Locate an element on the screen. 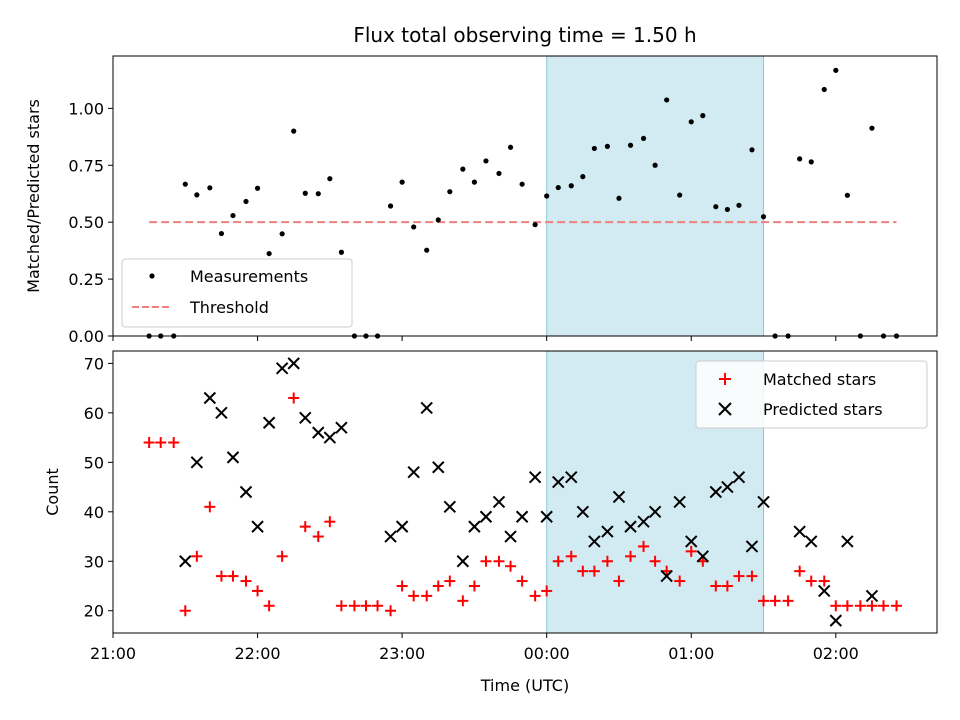  count-y-tick-label: 20 is located at coordinates (94, 611).